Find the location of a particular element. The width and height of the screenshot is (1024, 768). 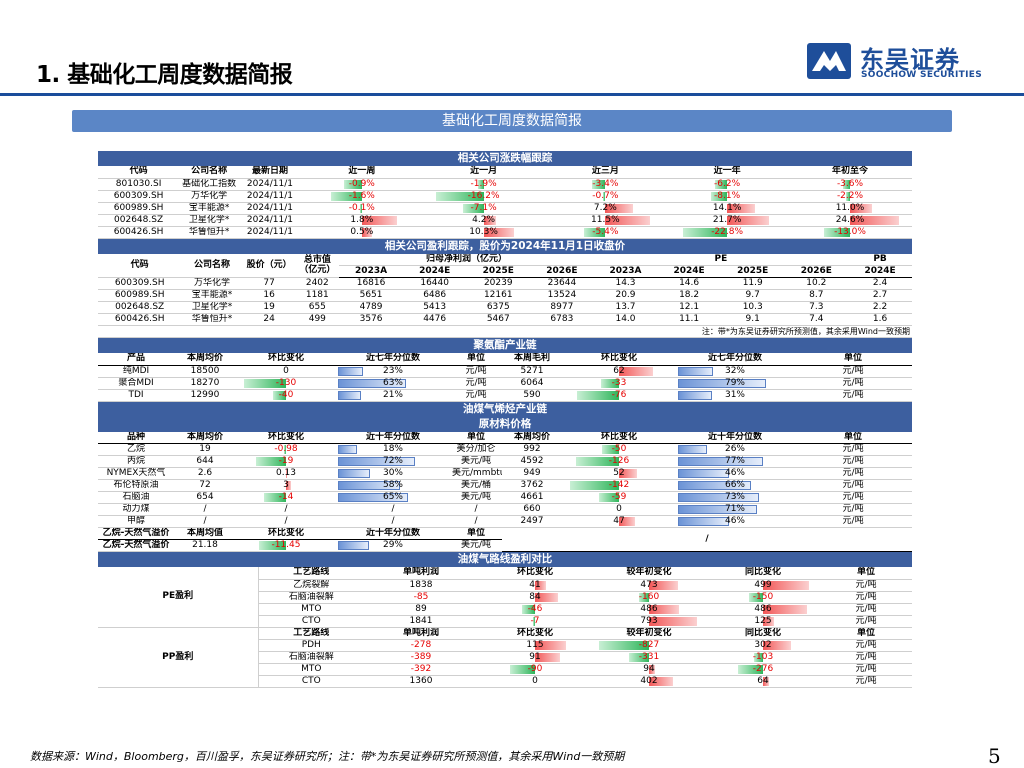

t5-pp-unit: 元/吨 is located at coordinates (866, 657).